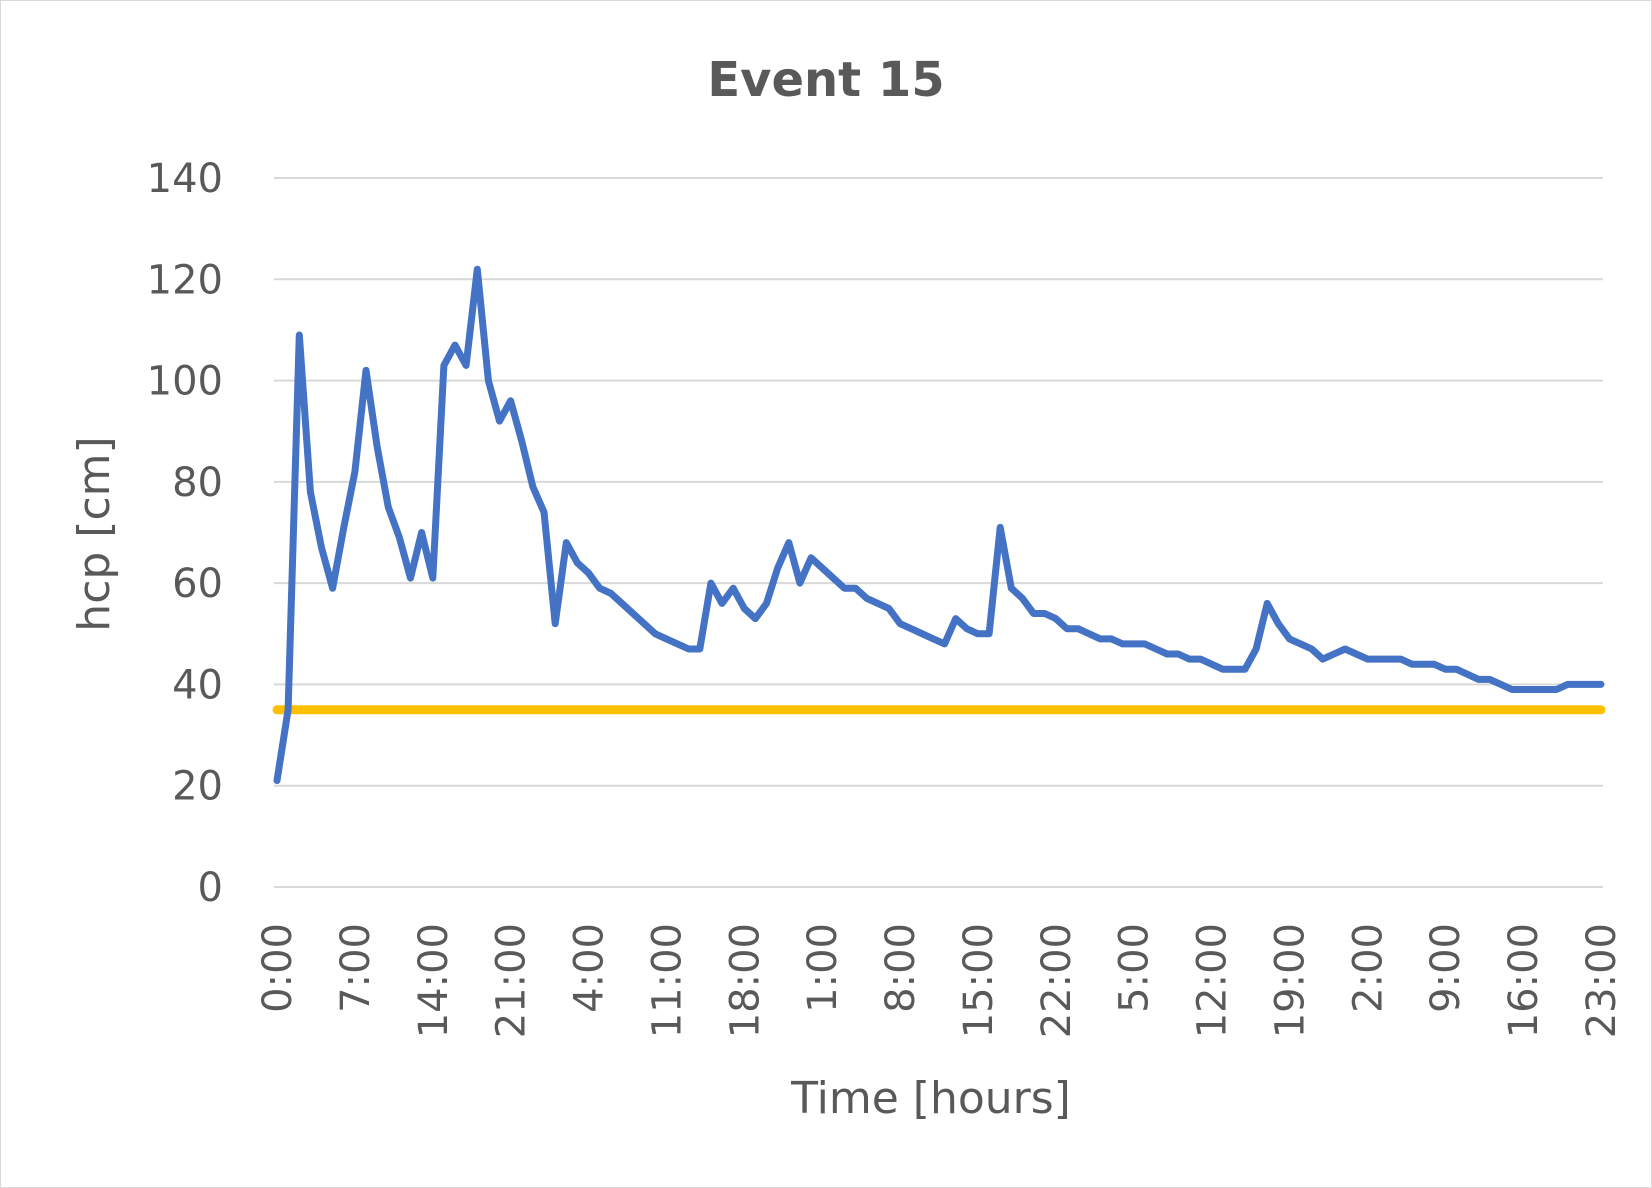  What do you see at coordinates (512, 980) in the screenshot?
I see `x-tick-label: 21:00` at bounding box center [512, 980].